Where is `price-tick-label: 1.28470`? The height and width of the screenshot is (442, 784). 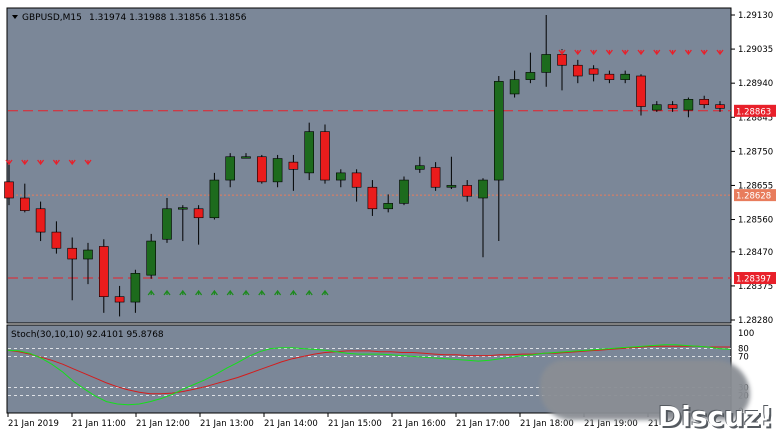 price-tick-label: 1.28470 is located at coordinates (755, 253).